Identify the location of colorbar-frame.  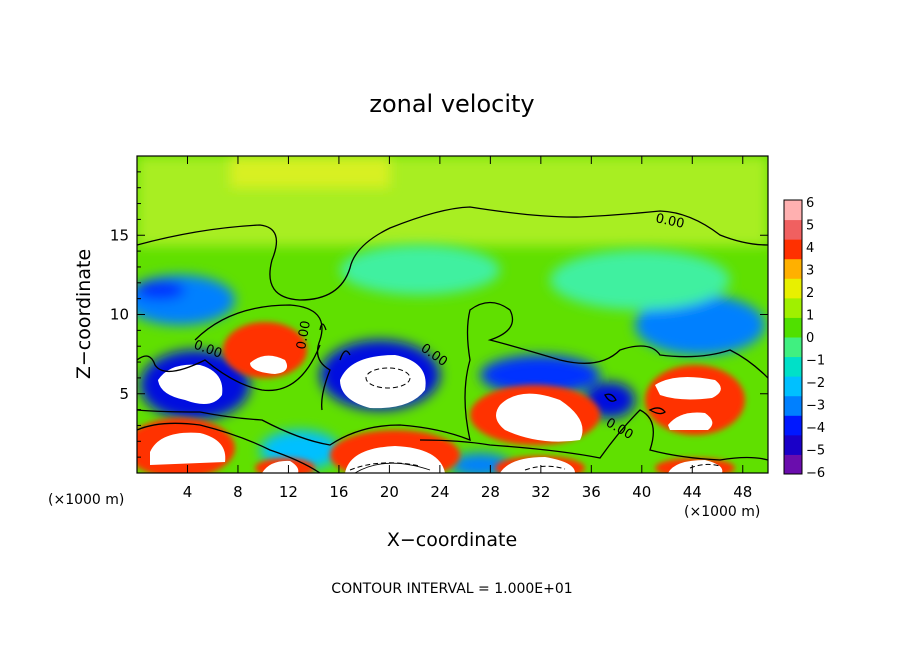
(793, 337).